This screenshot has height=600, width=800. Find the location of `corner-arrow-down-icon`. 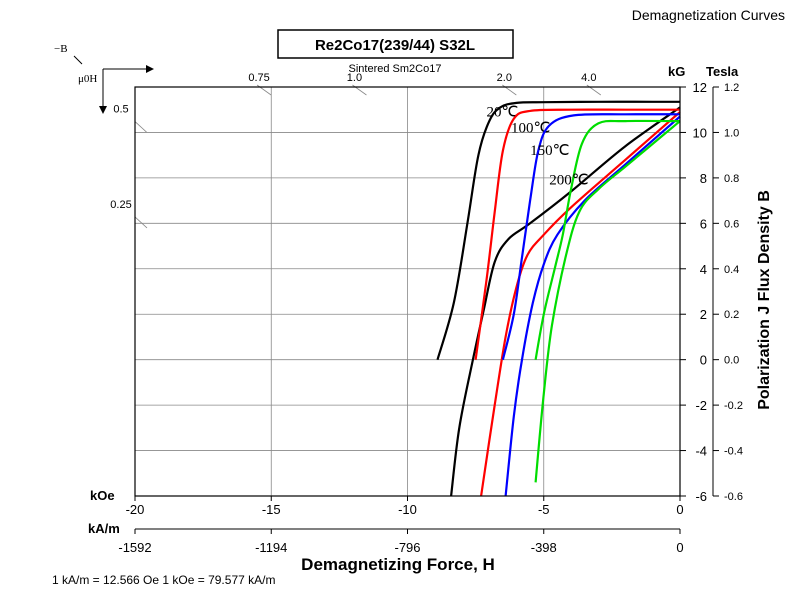

corner-arrow-down-icon is located at coordinates (103, 110).